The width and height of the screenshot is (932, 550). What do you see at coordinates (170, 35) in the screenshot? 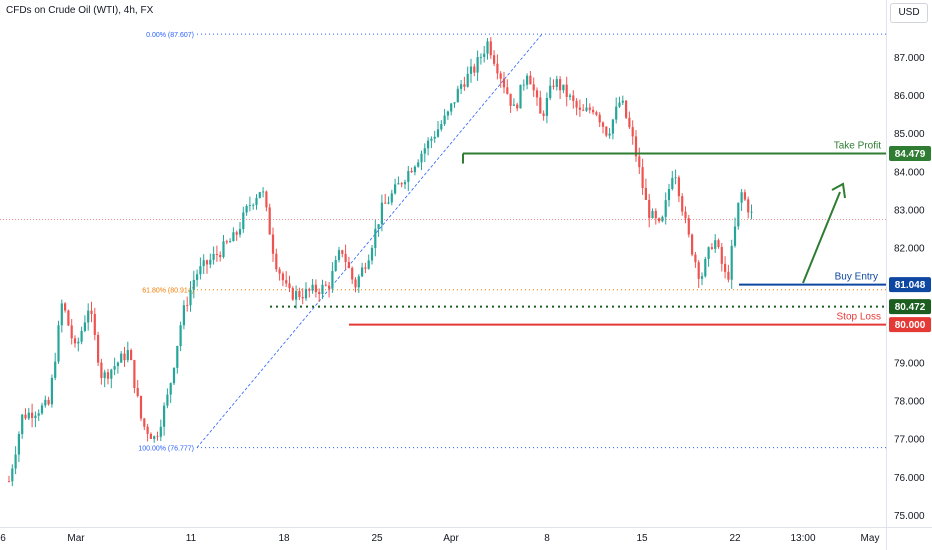
I see `fib-level-label: 0.00% (87.607)` at bounding box center [170, 35].